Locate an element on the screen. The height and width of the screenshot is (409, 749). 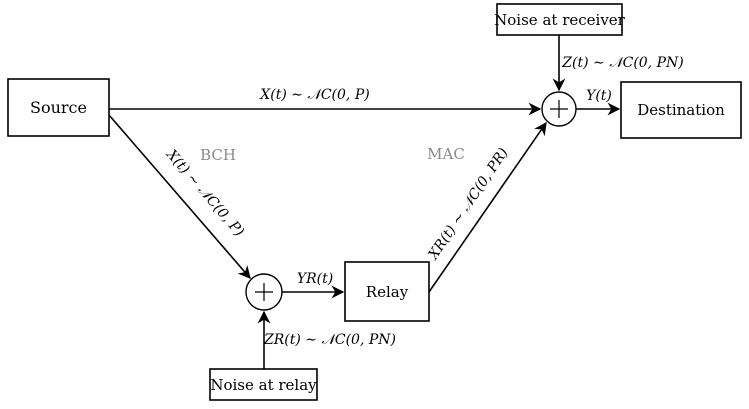
relay-sum-node is located at coordinates (264, 292).